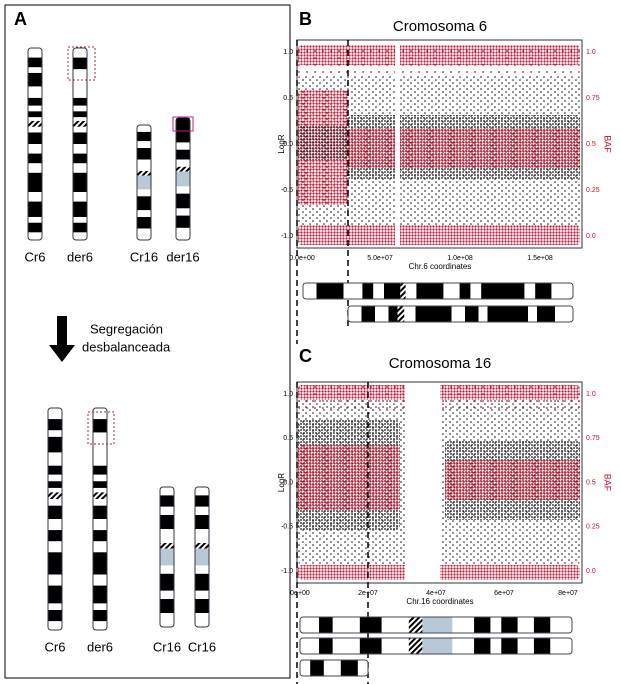  Describe the element at coordinates (62, 339) in the screenshot. I see `arrow` at that location.